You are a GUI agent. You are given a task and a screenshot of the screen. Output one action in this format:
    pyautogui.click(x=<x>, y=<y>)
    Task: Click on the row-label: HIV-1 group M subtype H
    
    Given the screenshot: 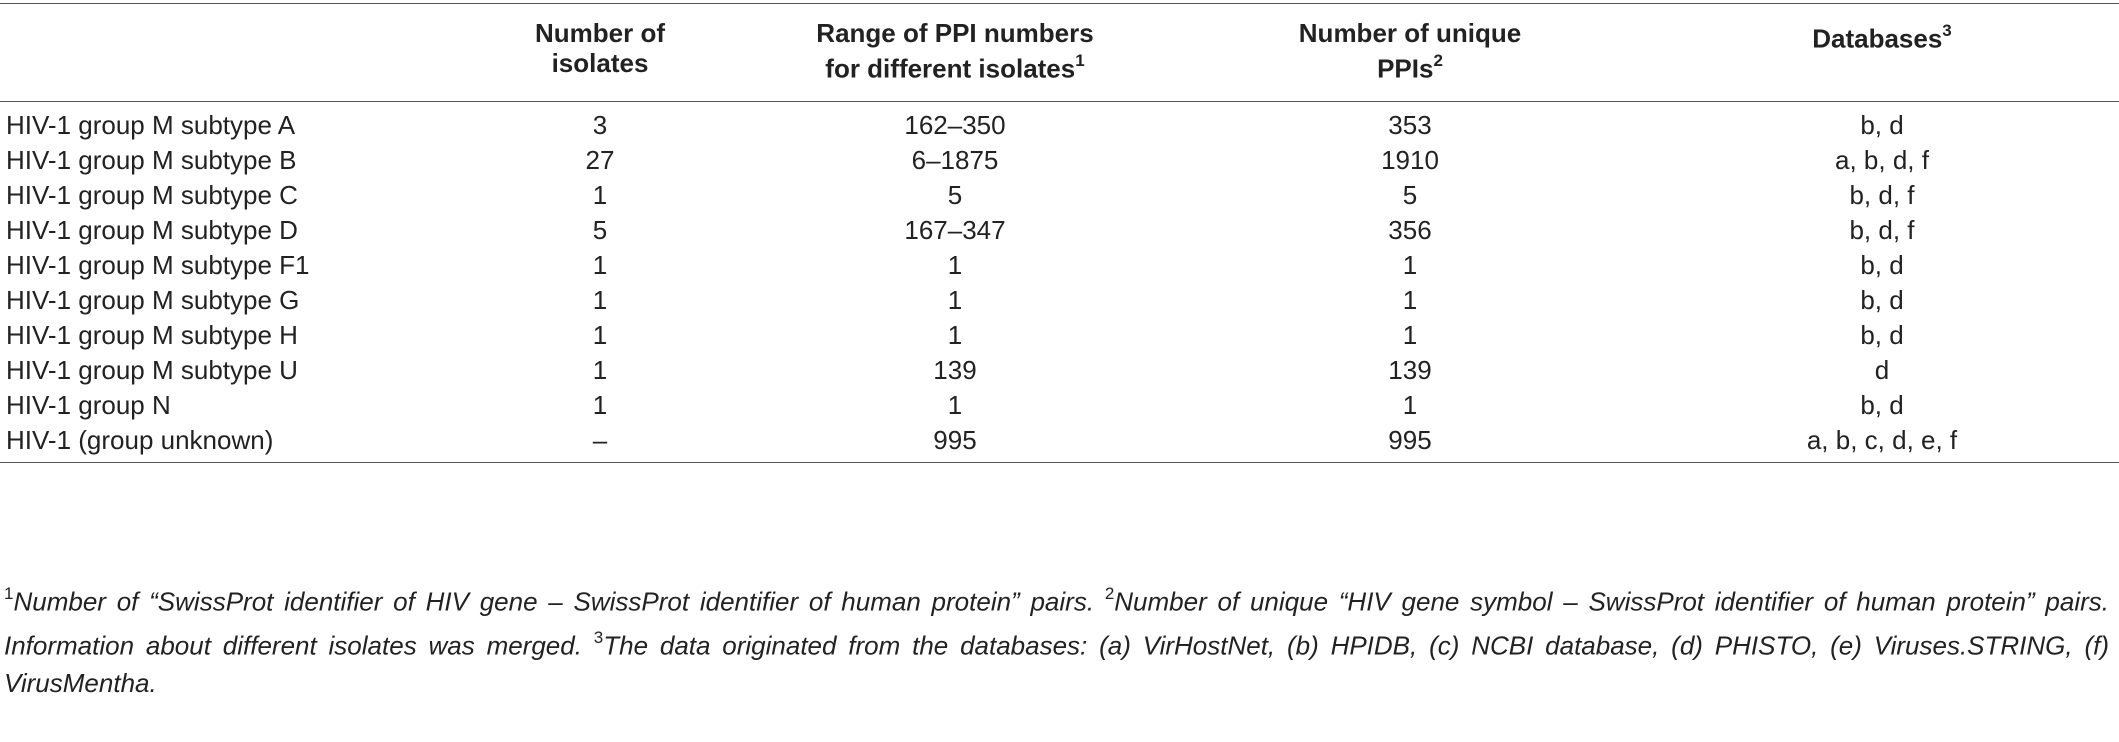 What is the action you would take?
    pyautogui.click(x=152, y=335)
    